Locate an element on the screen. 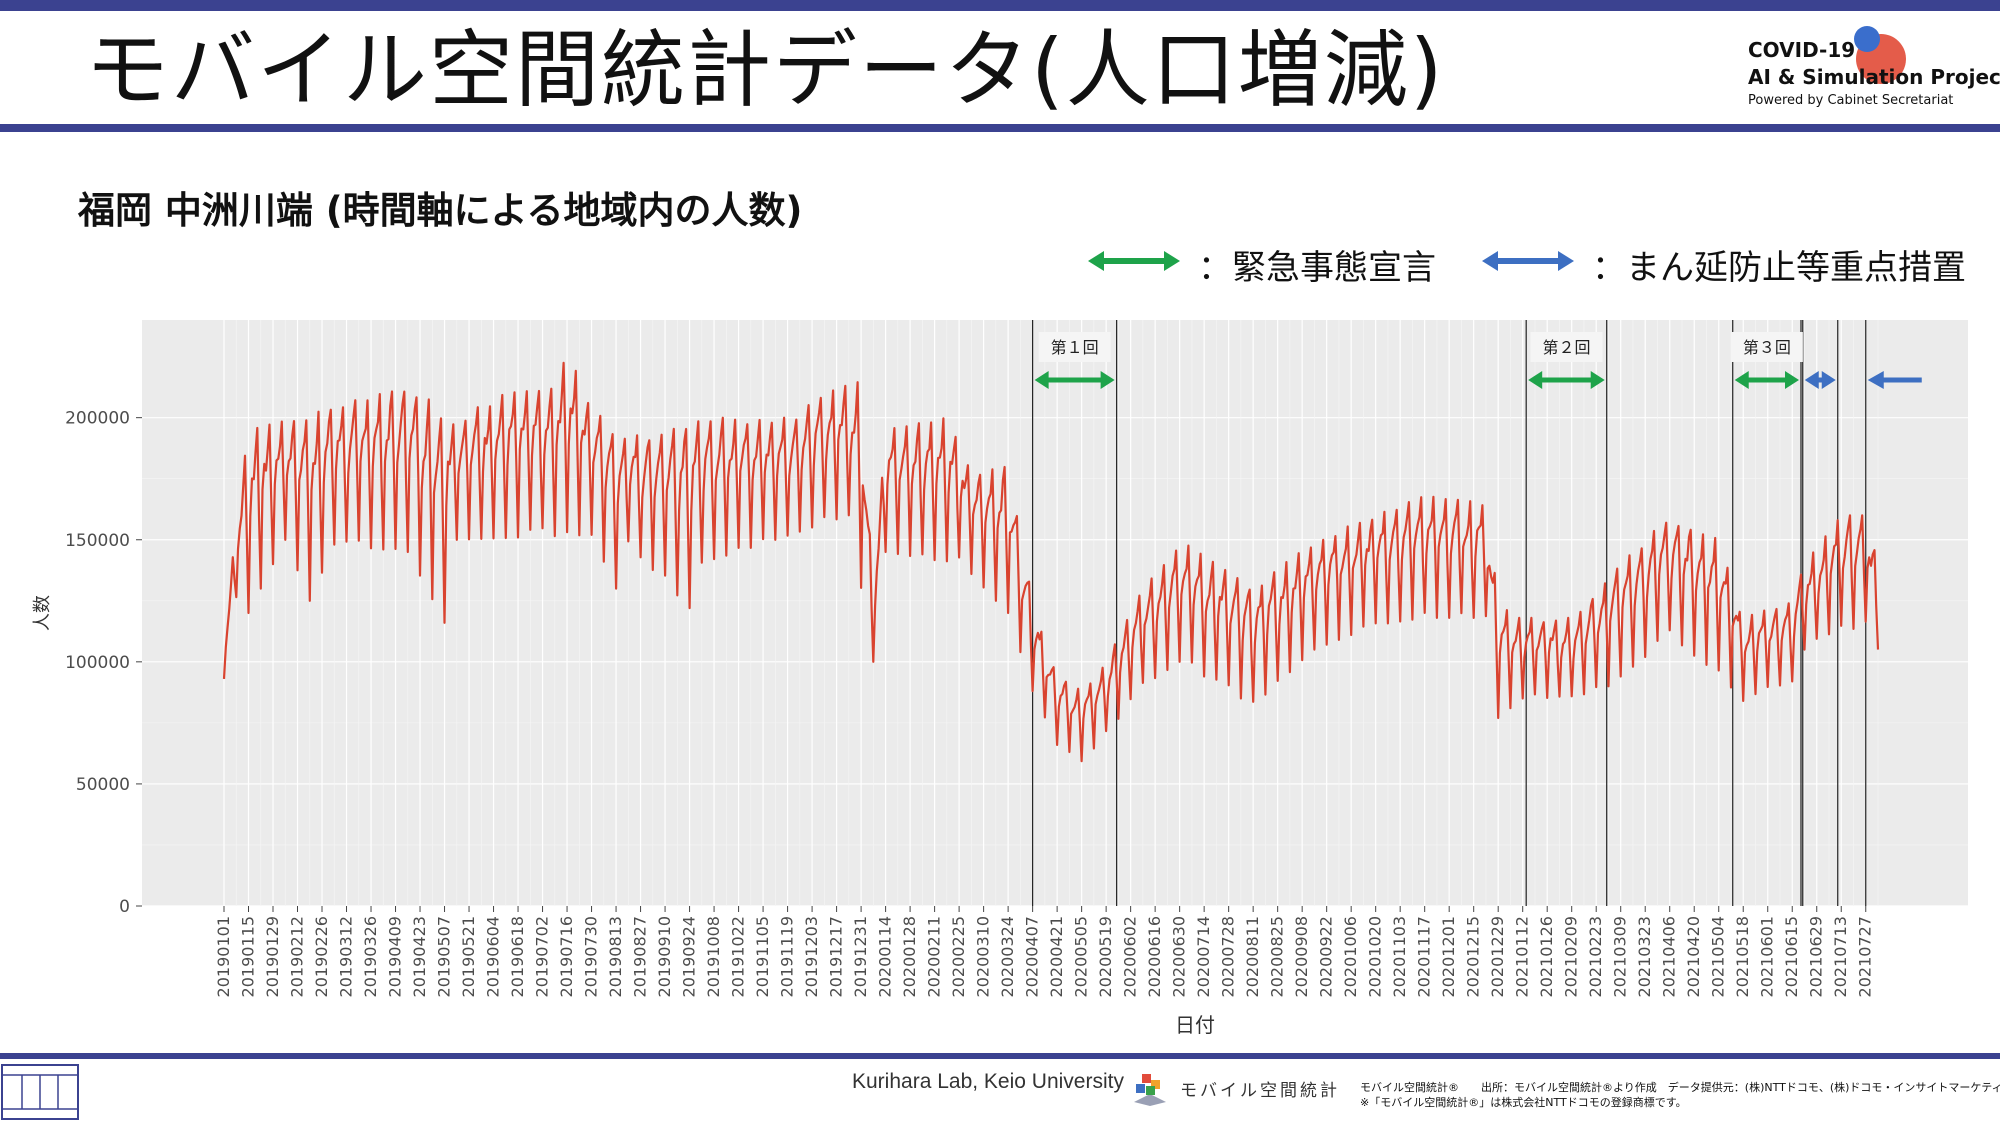  x-tick-label: 20210406 is located at coordinates (1669, 956).